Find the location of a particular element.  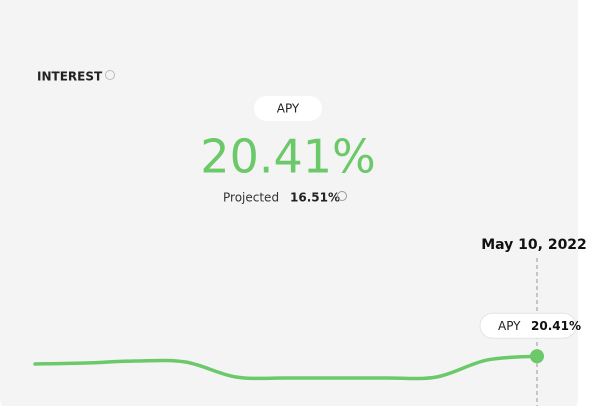

apy-line is located at coordinates (286, 367).